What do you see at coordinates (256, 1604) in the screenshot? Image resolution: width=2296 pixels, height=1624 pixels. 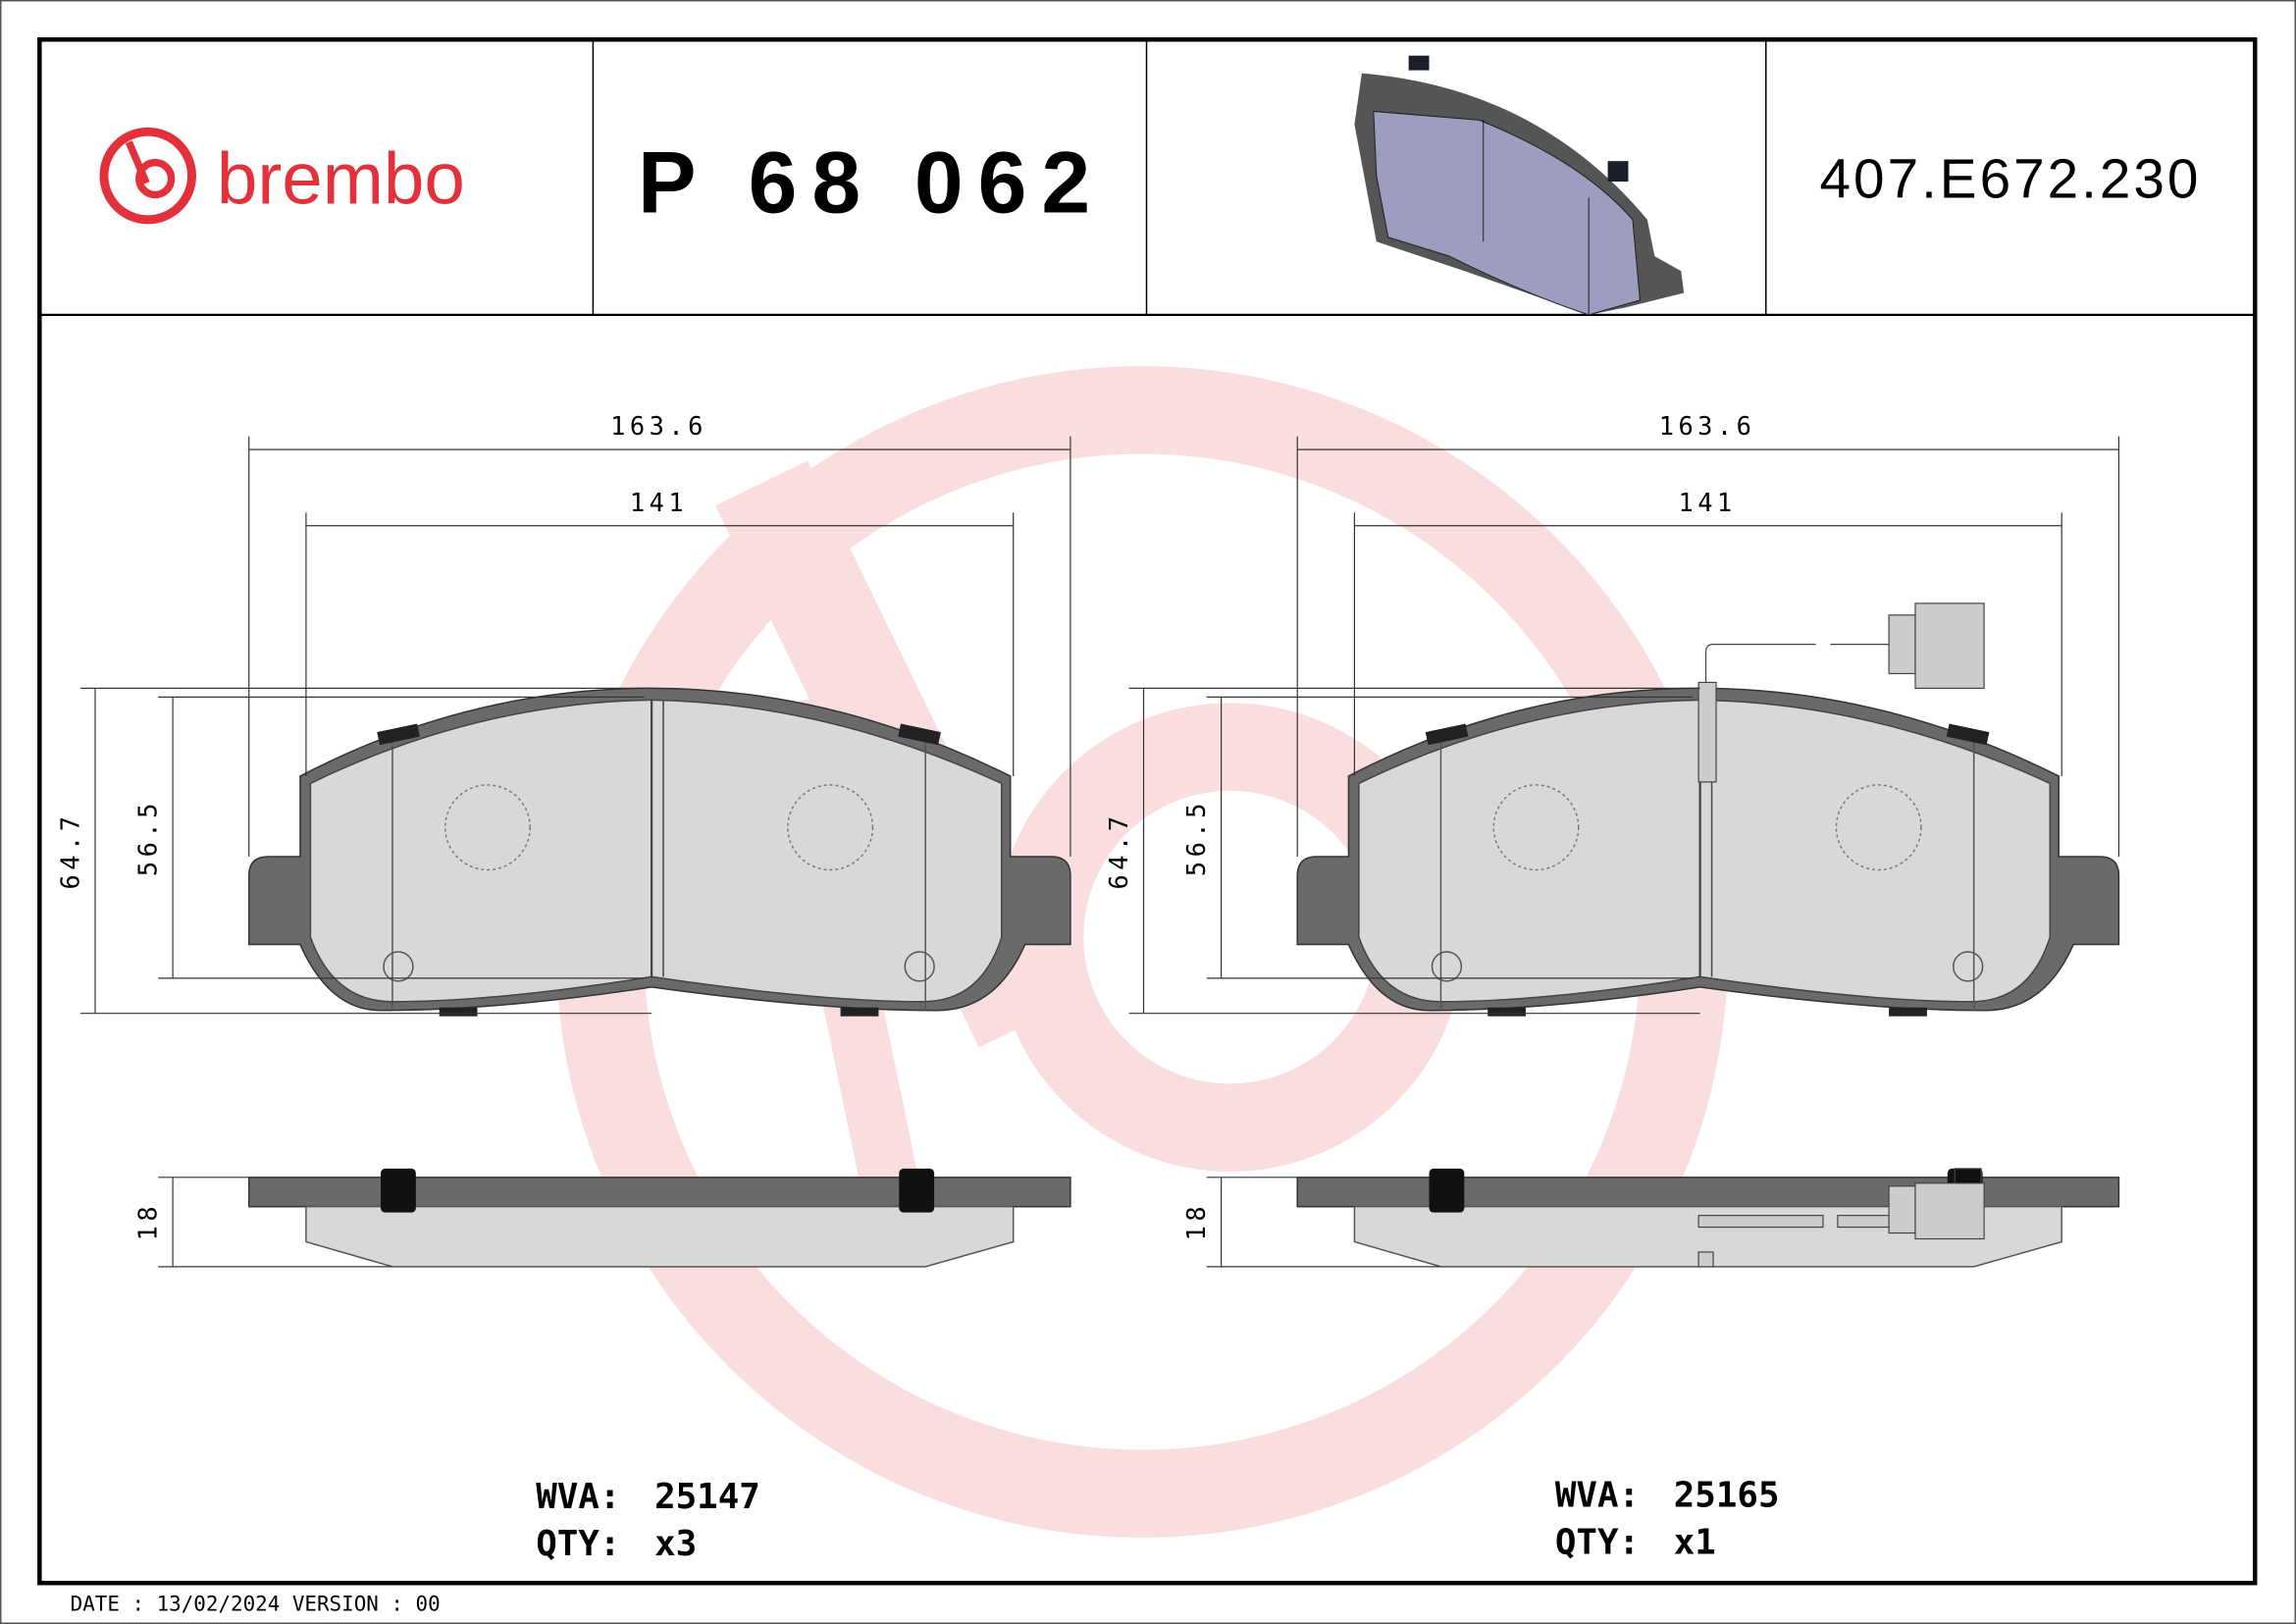 I see `date-version: DATE : 13/02/2024 VERSION : 00` at bounding box center [256, 1604].